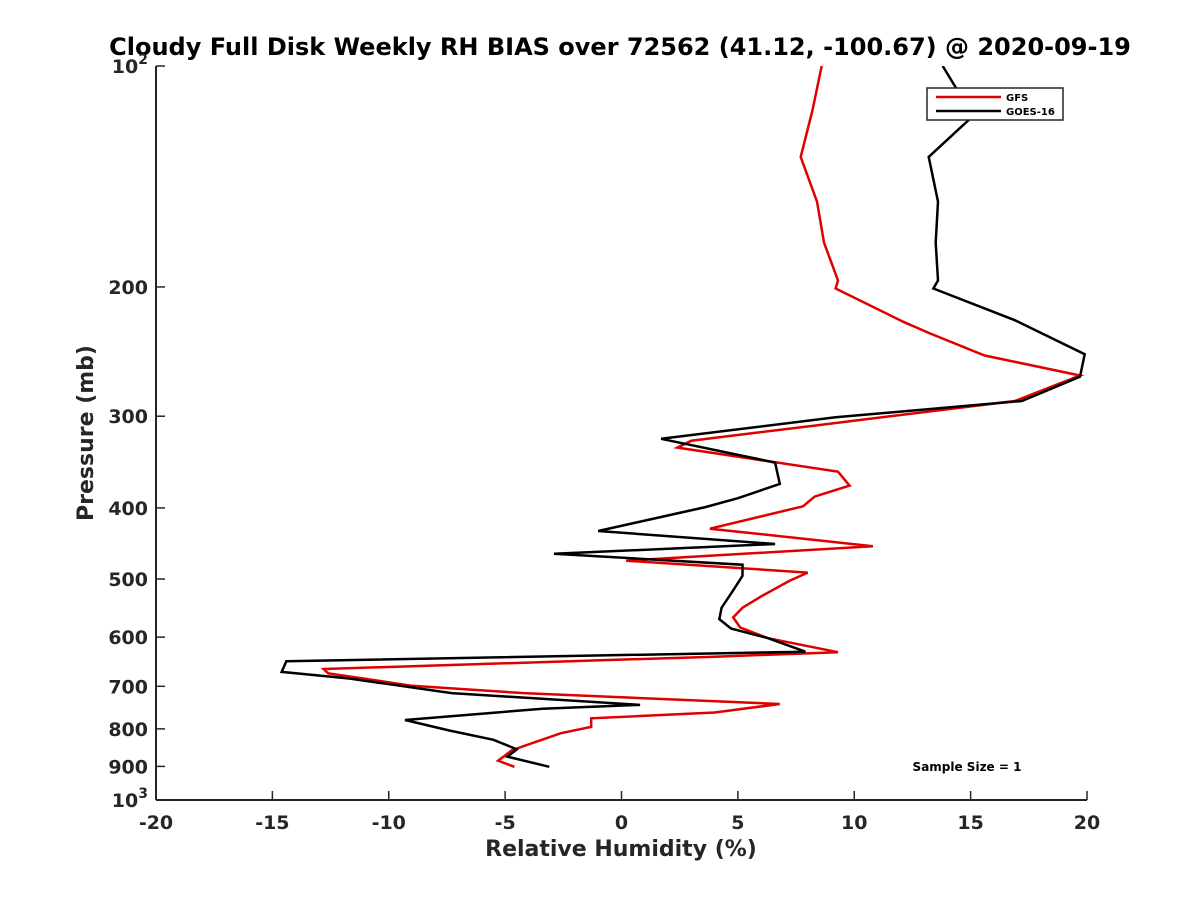 Image resolution: width=1200 pixels, height=900 pixels. Describe the element at coordinates (128, 509) in the screenshot. I see `y-tick-label: 400` at that location.